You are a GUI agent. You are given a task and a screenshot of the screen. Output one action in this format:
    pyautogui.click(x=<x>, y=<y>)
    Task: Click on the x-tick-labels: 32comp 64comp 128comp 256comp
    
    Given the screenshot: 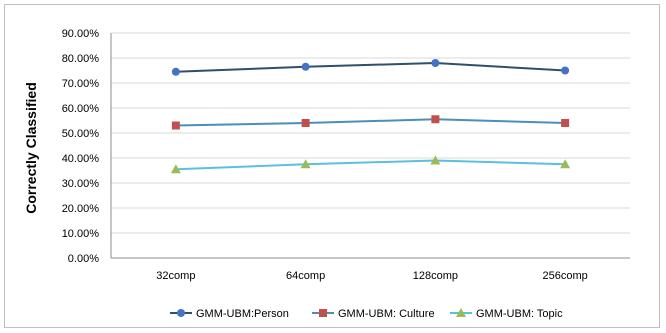 What is the action you would take?
    pyautogui.click(x=371, y=276)
    